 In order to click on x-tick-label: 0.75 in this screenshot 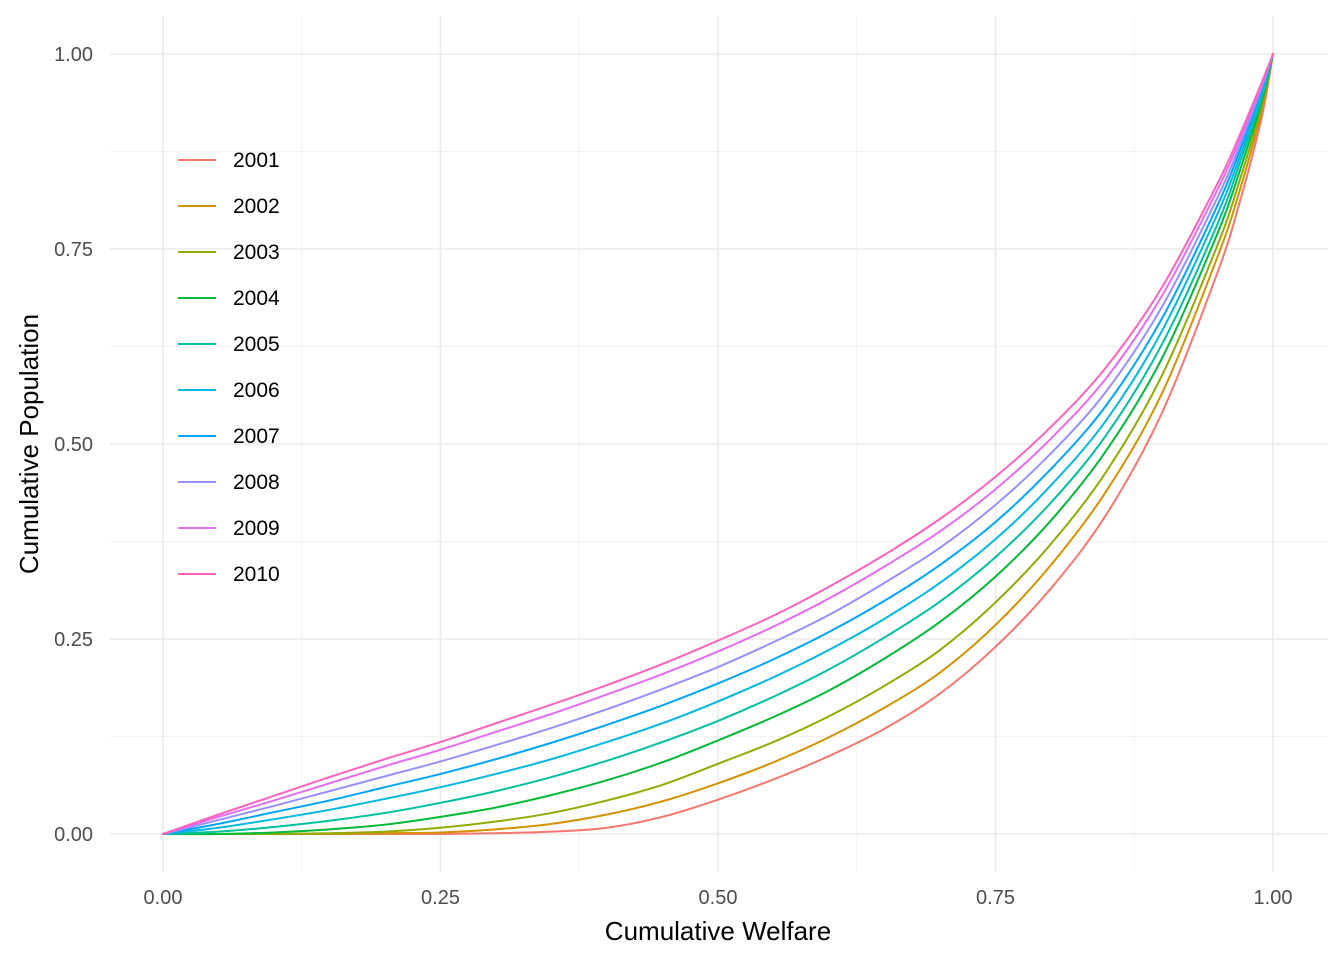, I will do `click(995, 898)`.